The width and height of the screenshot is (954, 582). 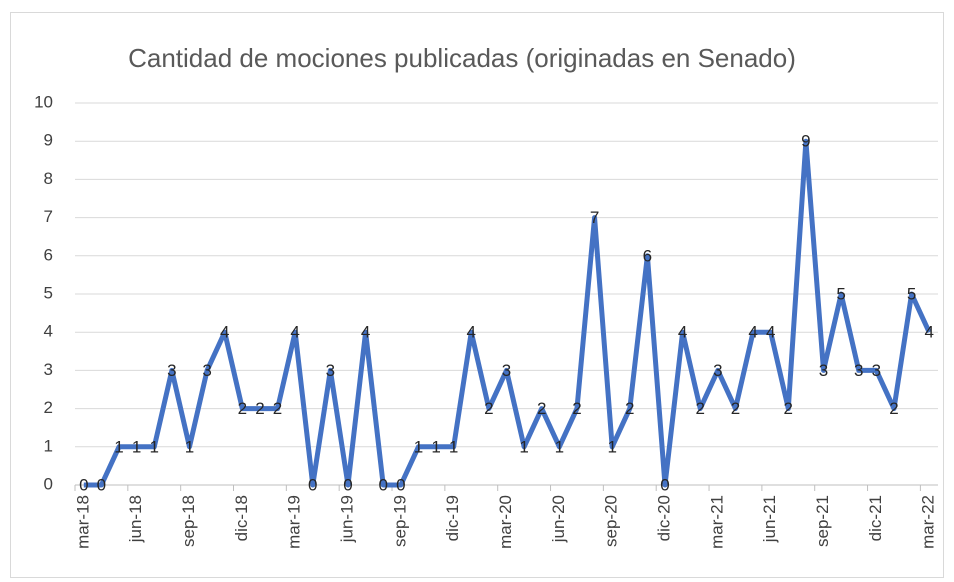 I want to click on x-tick-label: dic-21, so click(x=875, y=518).